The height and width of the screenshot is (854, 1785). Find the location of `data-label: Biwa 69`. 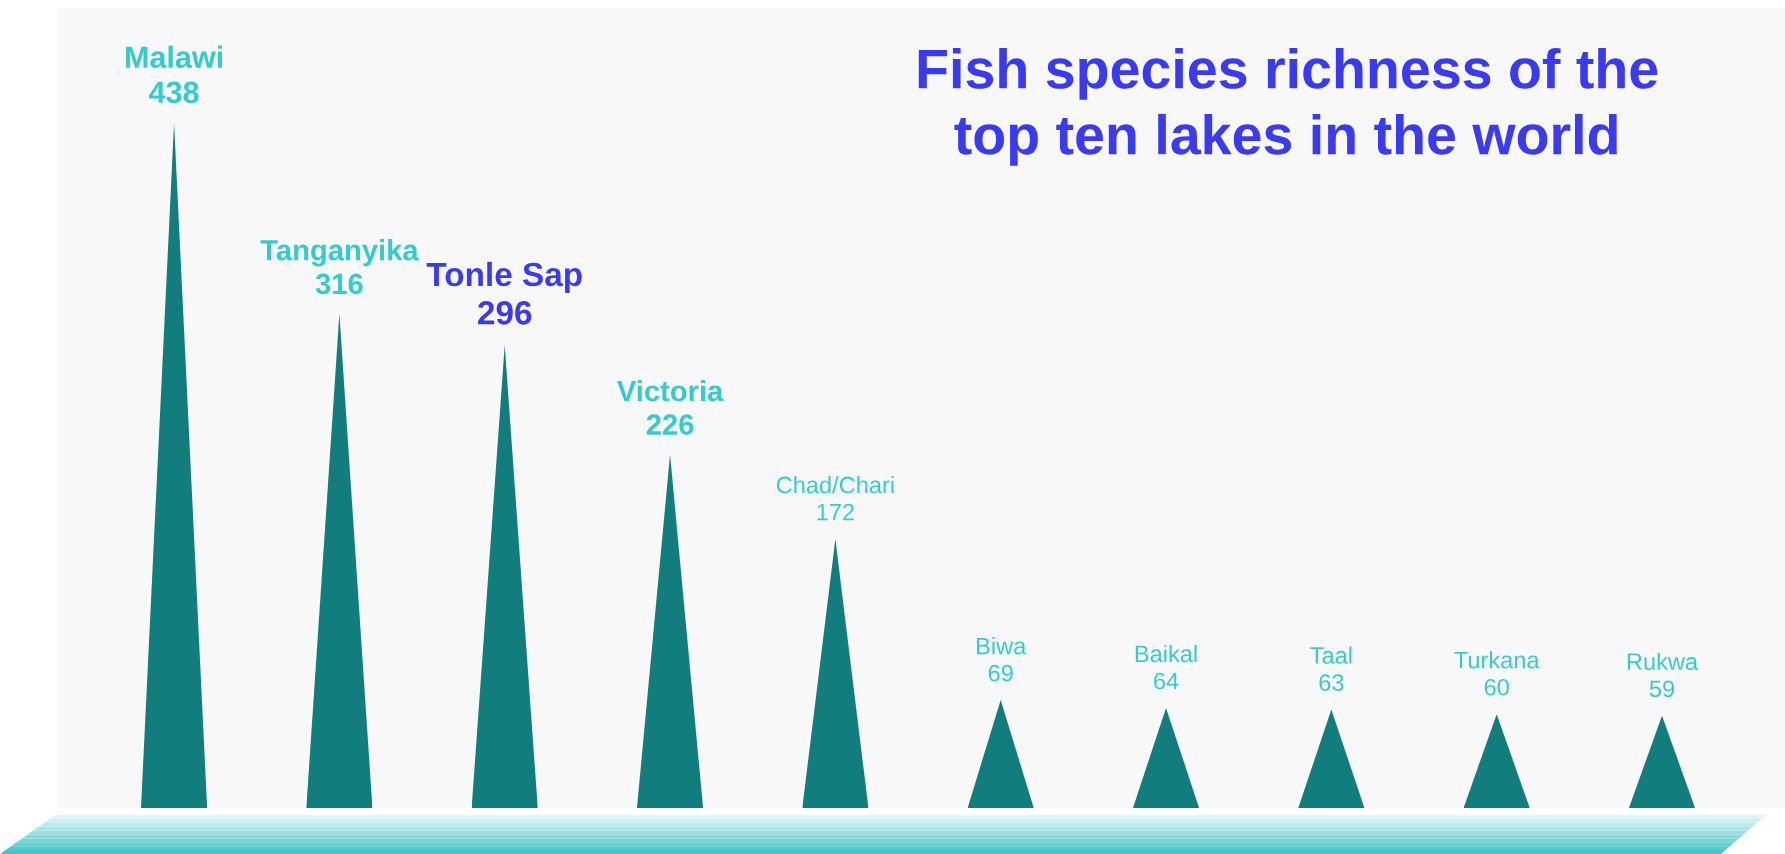

data-label: Biwa 69 is located at coordinates (1002, 659).